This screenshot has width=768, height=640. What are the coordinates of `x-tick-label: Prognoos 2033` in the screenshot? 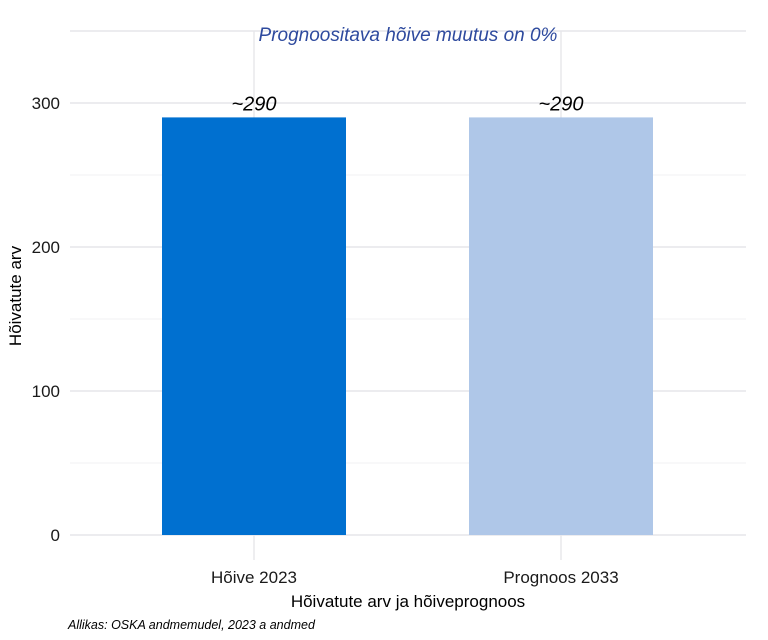 It's located at (560, 577).